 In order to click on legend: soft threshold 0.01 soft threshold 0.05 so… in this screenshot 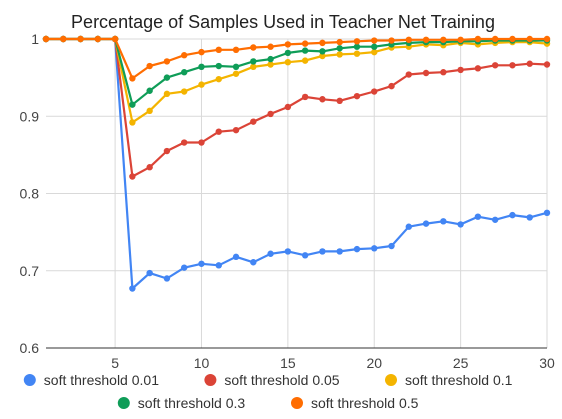, I will do `click(268, 391)`.